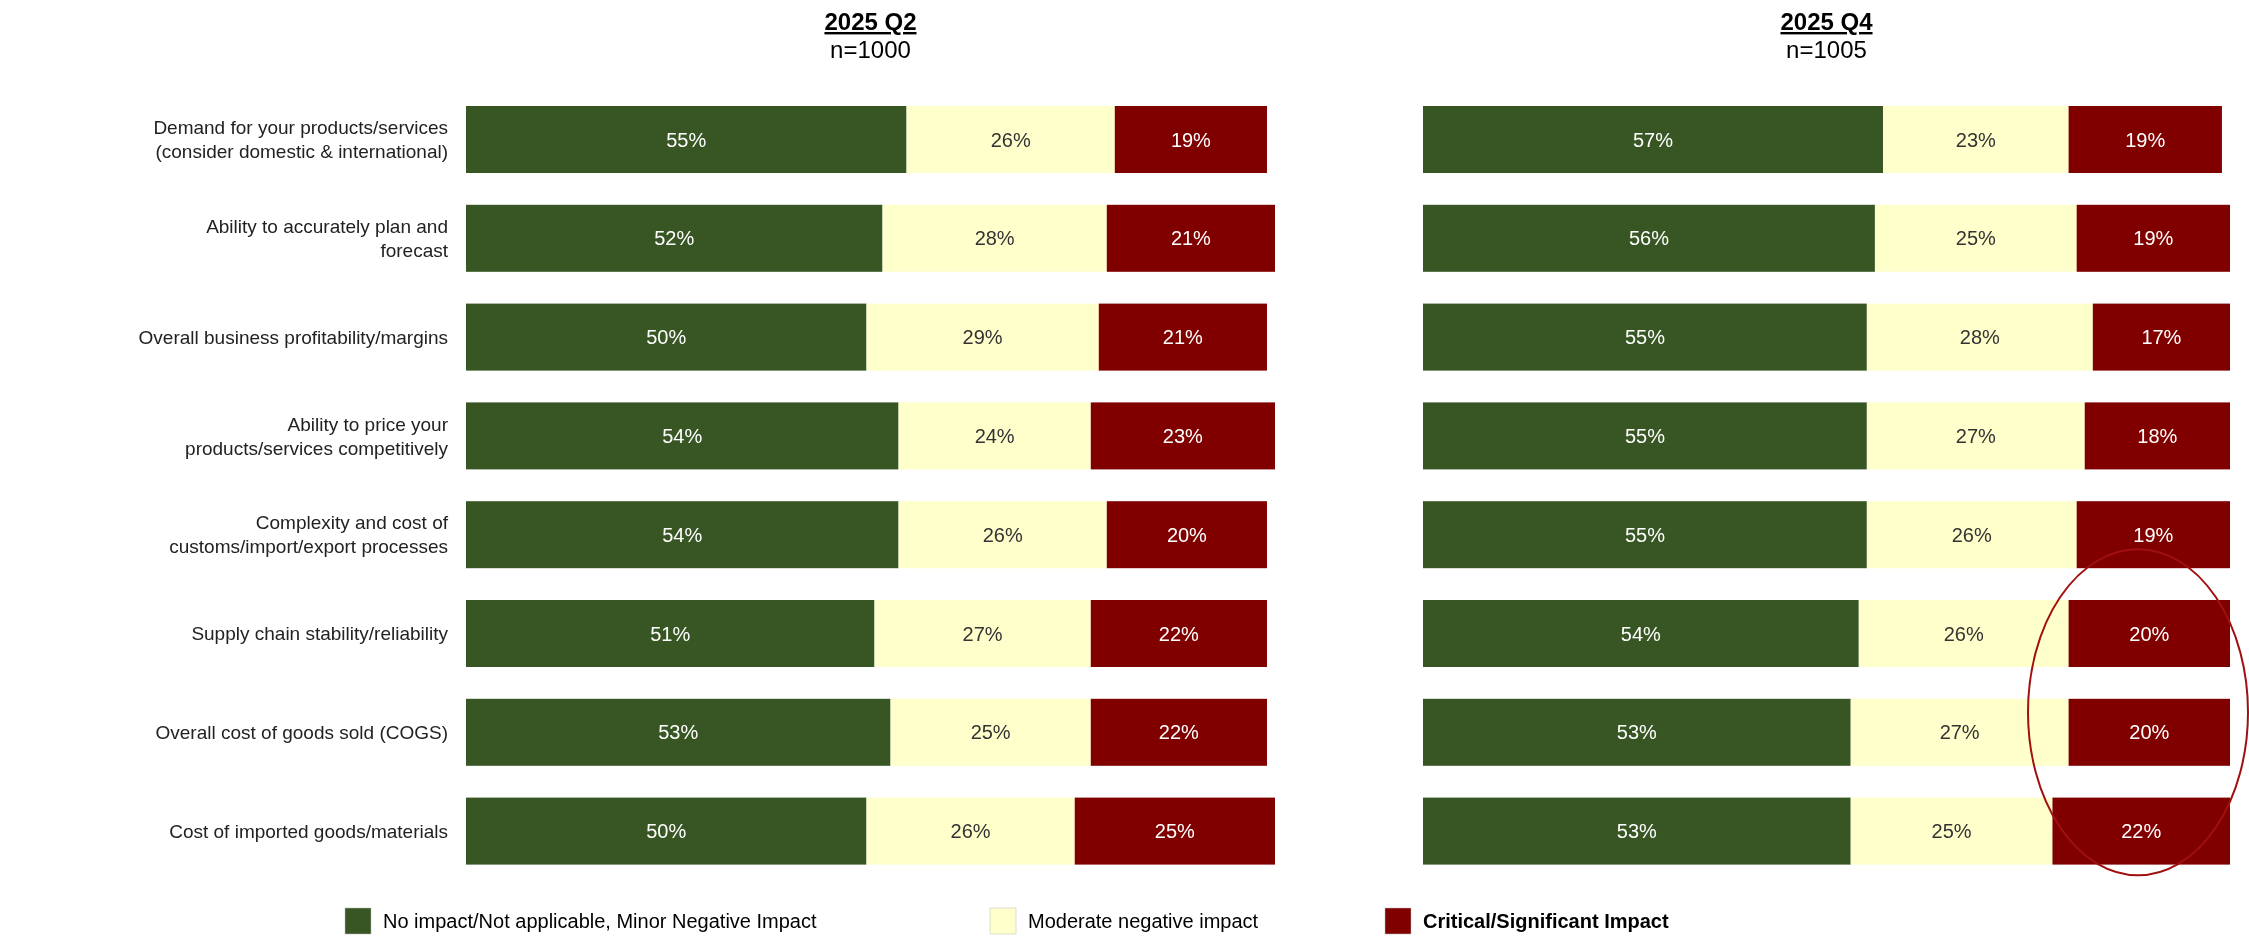 This screenshot has height=938, width=2249. I want to click on data-label: 29%, so click(982, 337).